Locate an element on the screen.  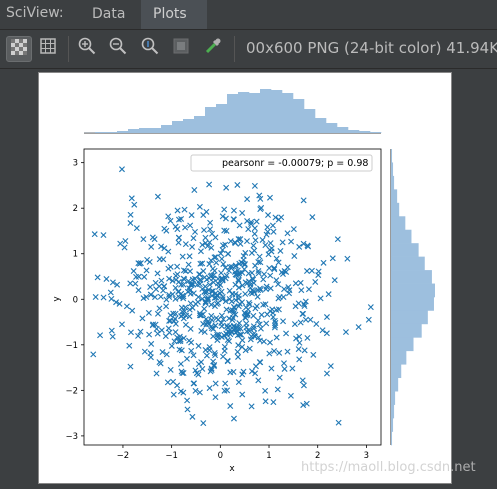
x-tick-label: 1 is located at coordinates (268, 456).